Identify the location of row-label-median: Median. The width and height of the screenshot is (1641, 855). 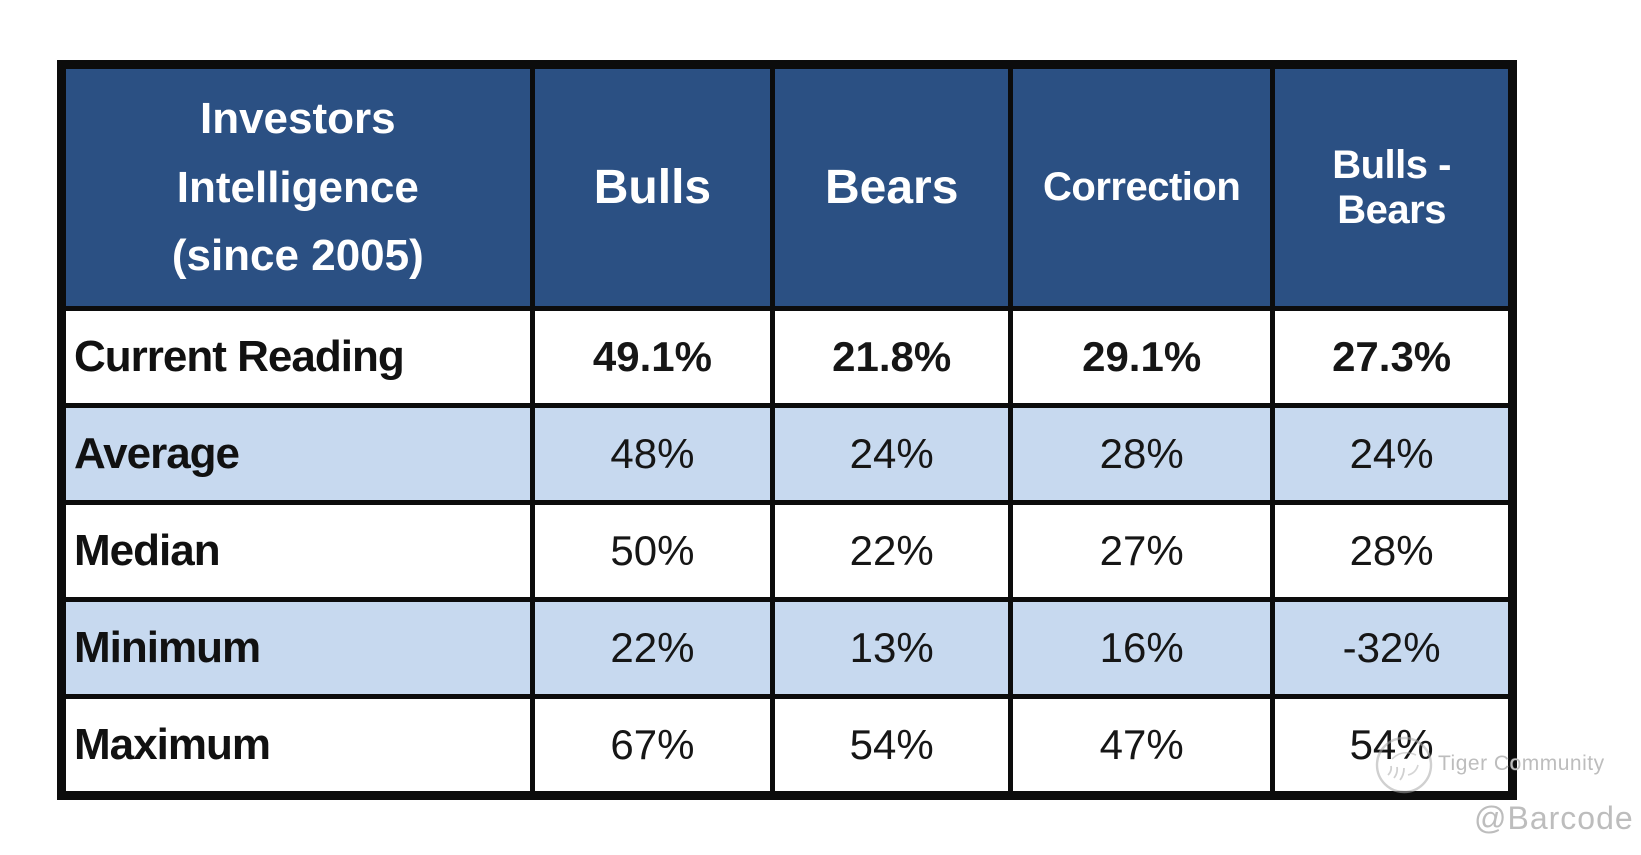
(298, 551).